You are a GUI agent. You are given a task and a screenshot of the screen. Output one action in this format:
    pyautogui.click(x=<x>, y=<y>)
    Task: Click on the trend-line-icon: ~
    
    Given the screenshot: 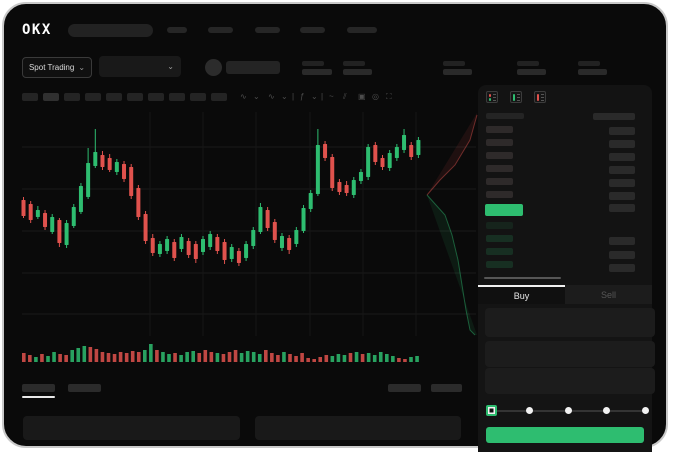 What is the action you would take?
    pyautogui.click(x=331, y=96)
    